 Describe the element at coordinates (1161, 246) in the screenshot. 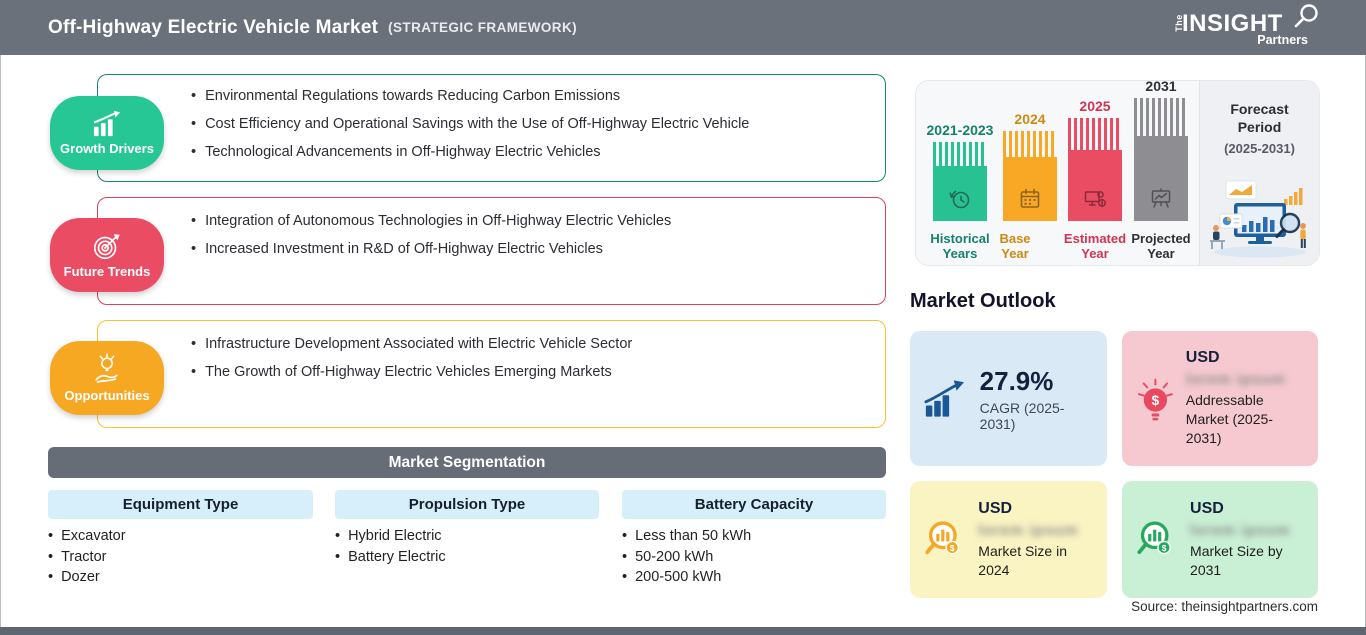

I see `bar-caption-projected: Projected Year` at that location.